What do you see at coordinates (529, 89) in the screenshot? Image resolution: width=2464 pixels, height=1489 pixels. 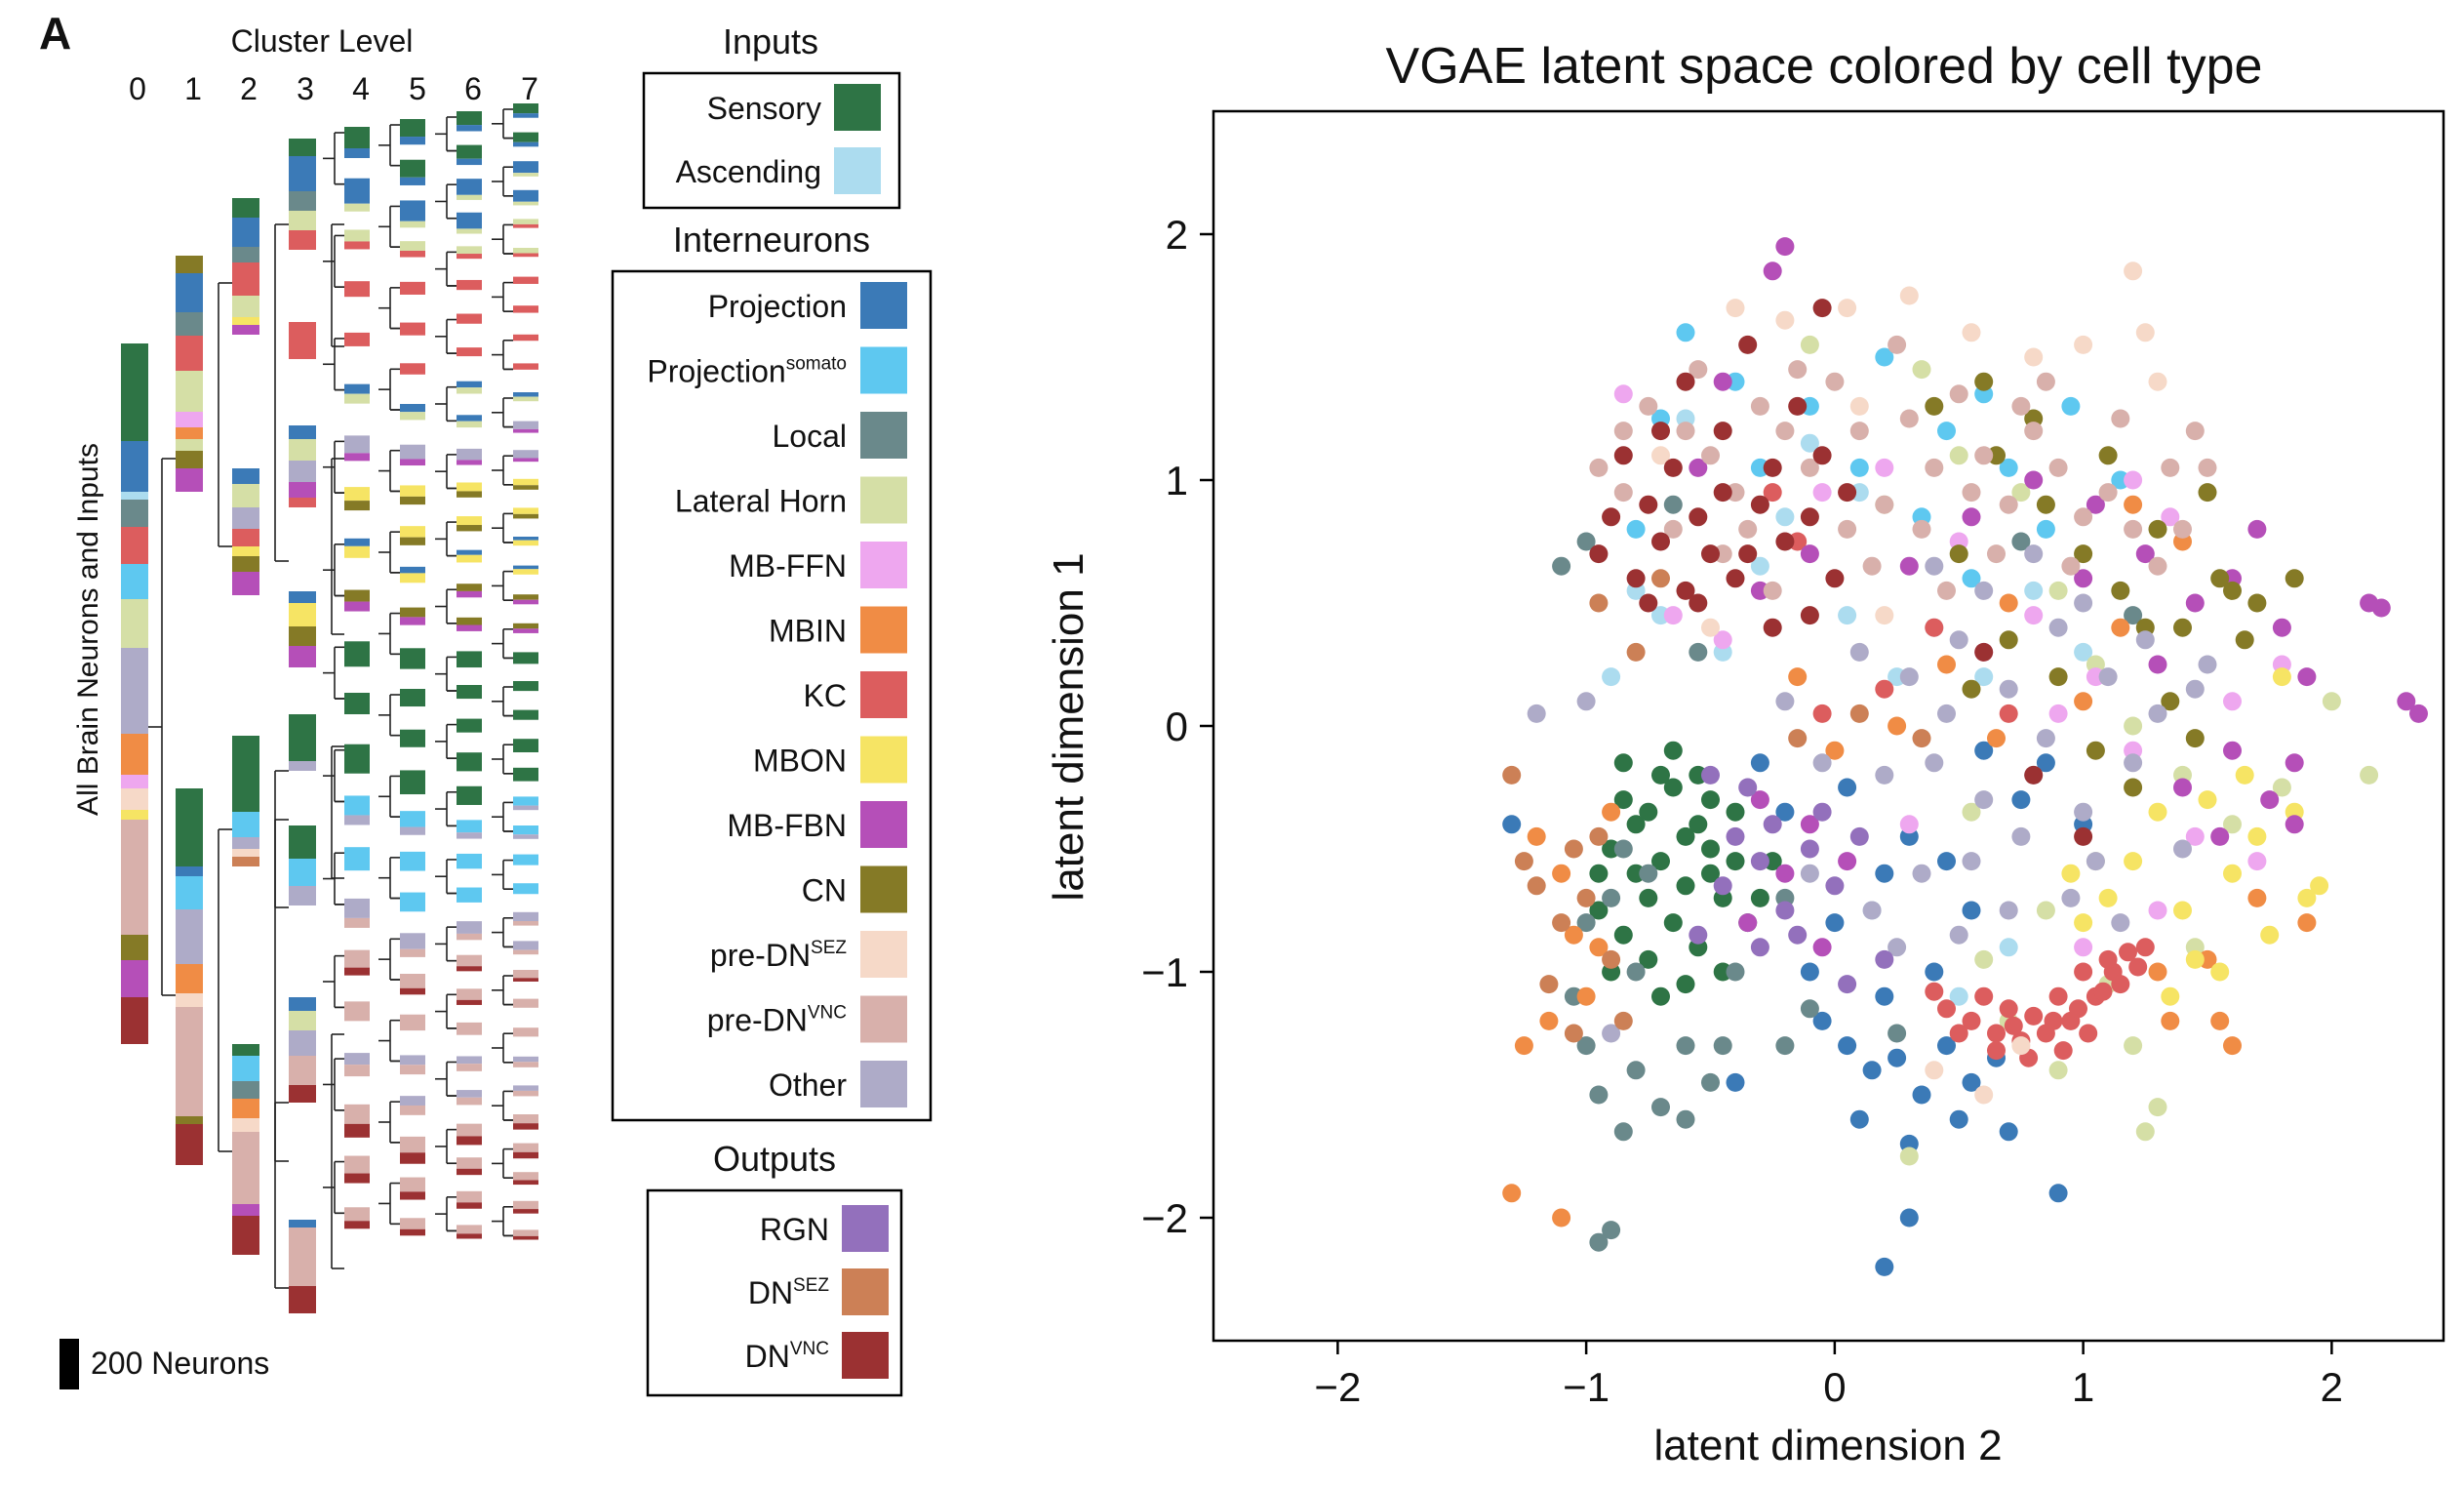 I see `cluster-level-label: 7` at bounding box center [529, 89].